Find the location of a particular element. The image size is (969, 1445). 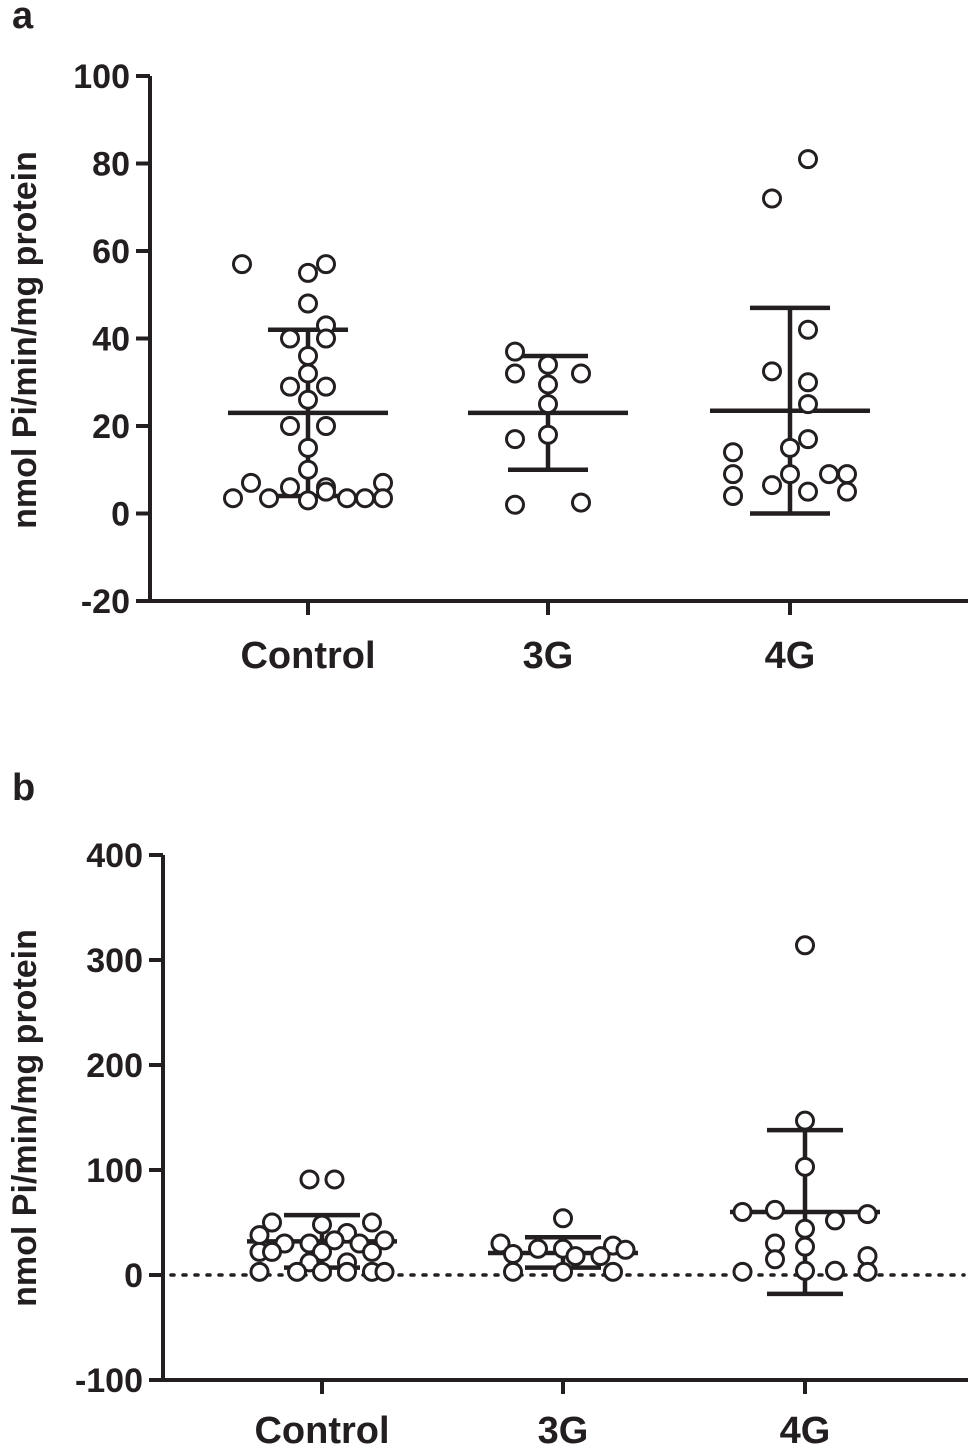

y-tick-label: 400 is located at coordinates (114, 856).